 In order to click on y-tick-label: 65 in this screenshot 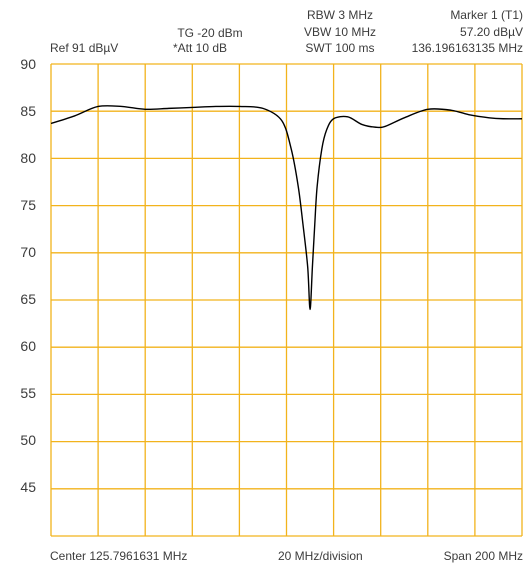, I will do `click(28, 299)`.